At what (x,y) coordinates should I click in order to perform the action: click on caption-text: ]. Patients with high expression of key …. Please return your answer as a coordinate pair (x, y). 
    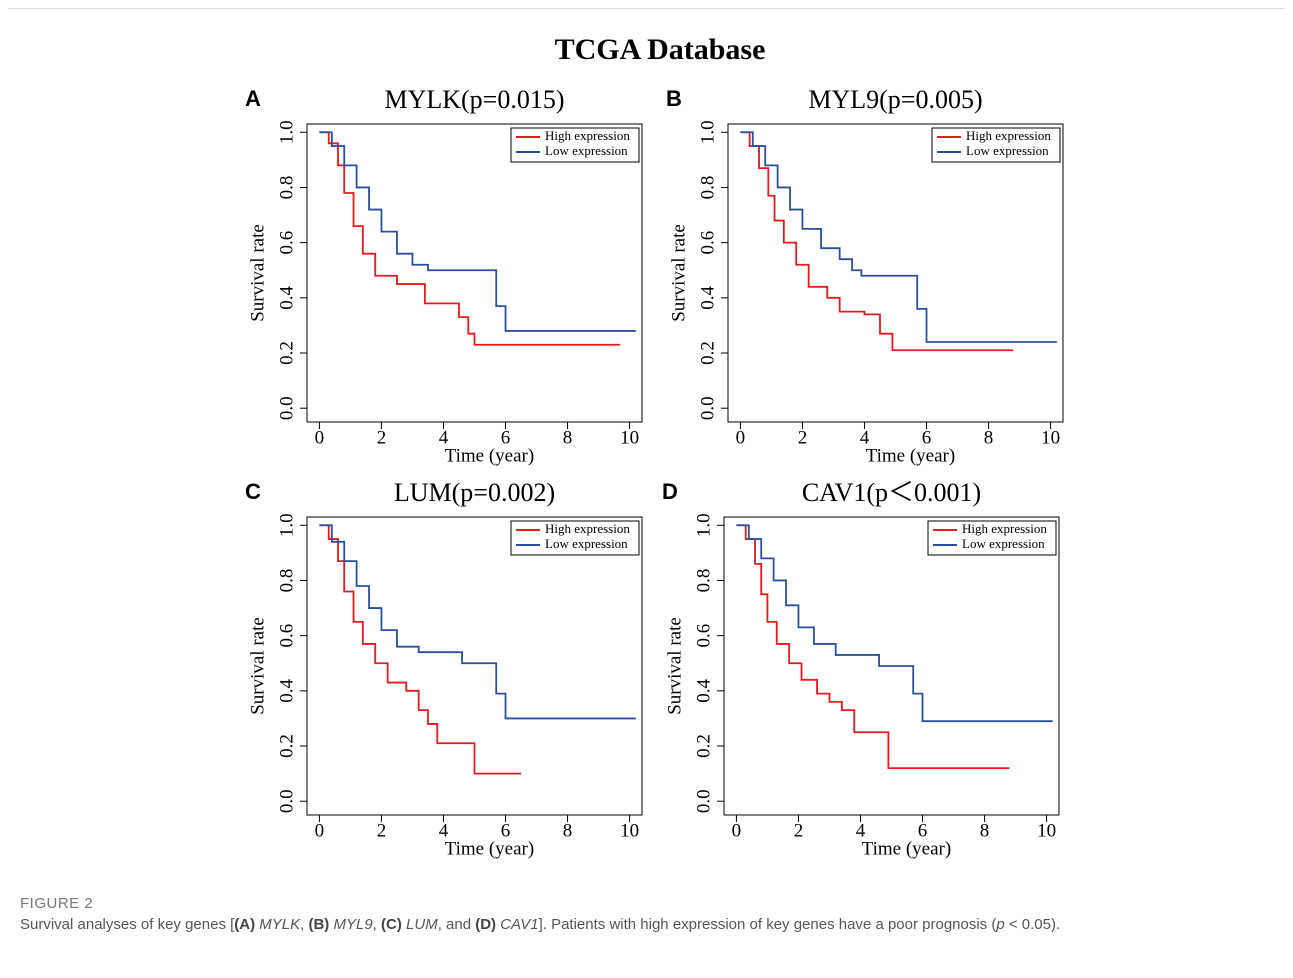
    Looking at the image, I should click on (767, 924).